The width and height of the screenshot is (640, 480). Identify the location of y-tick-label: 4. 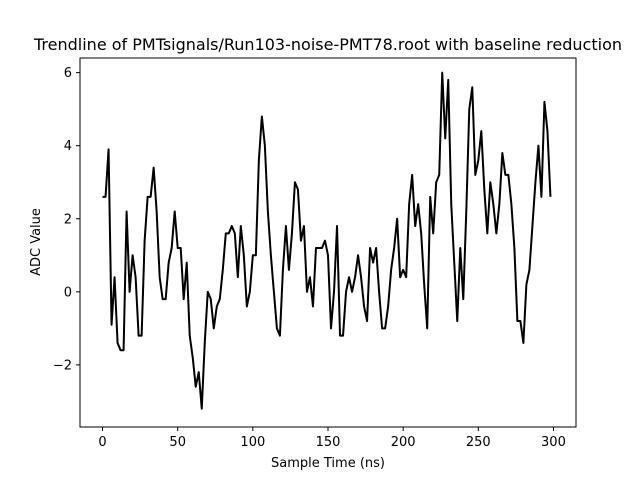
(68, 146).